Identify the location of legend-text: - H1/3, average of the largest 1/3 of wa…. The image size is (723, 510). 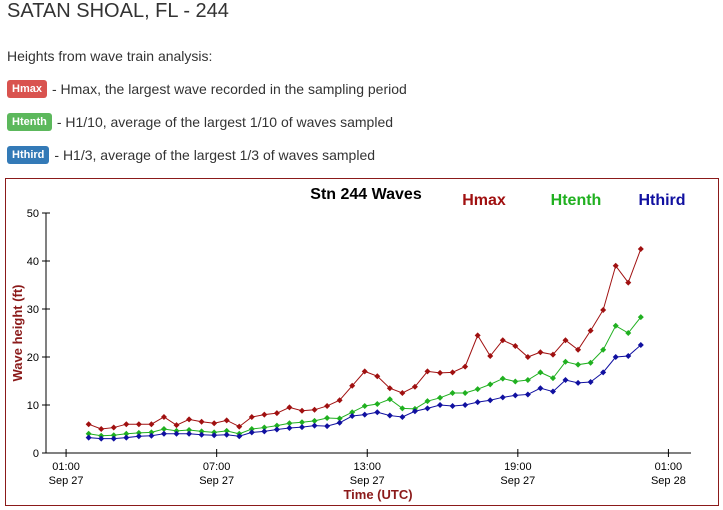
(215, 155).